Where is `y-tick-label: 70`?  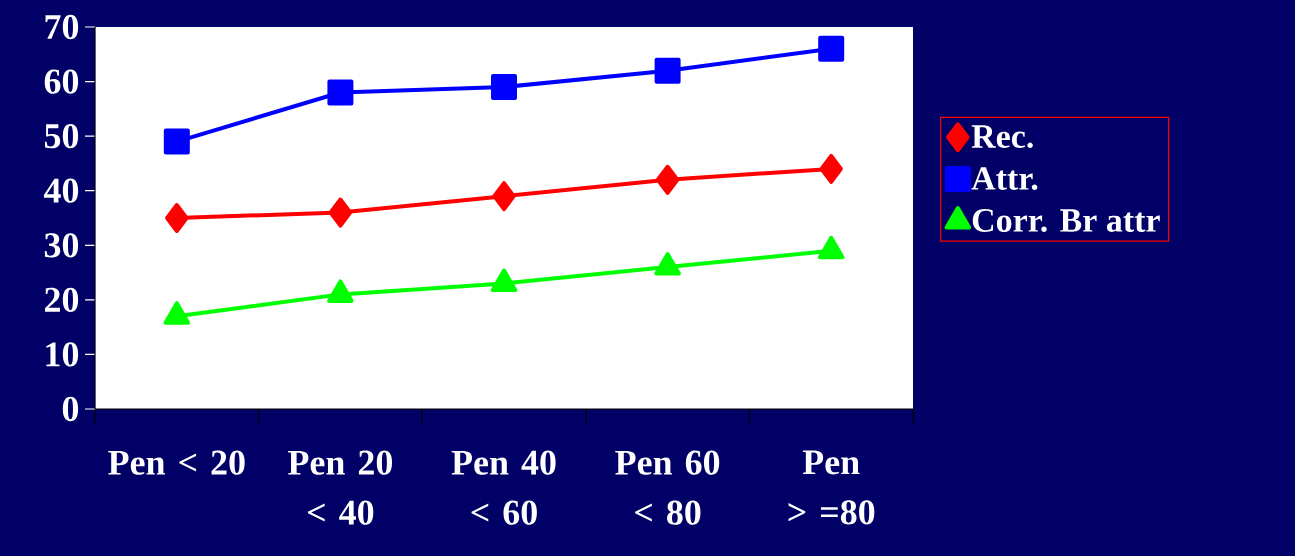
y-tick-label: 70 is located at coordinates (62, 27).